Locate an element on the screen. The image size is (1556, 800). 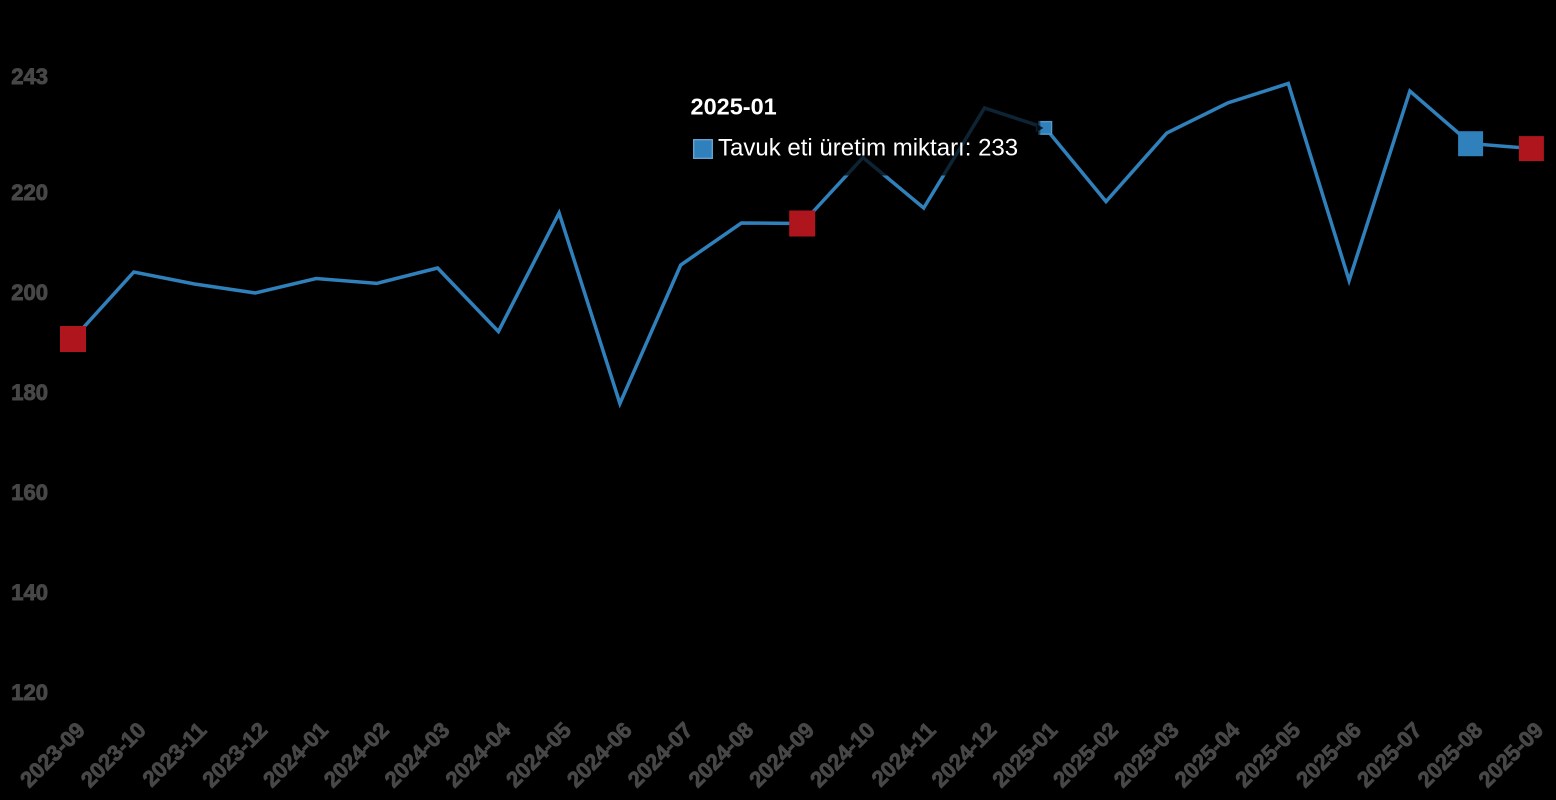
svg-text: 2024-03 is located at coordinates (417, 754).